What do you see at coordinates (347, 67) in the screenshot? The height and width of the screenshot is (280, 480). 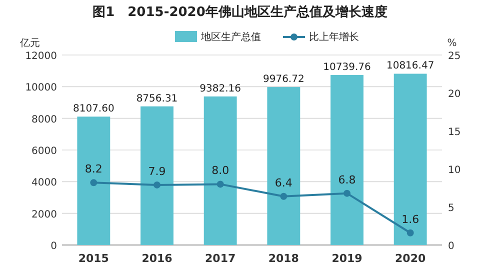 I see `data-label: 10739.76` at bounding box center [347, 67].